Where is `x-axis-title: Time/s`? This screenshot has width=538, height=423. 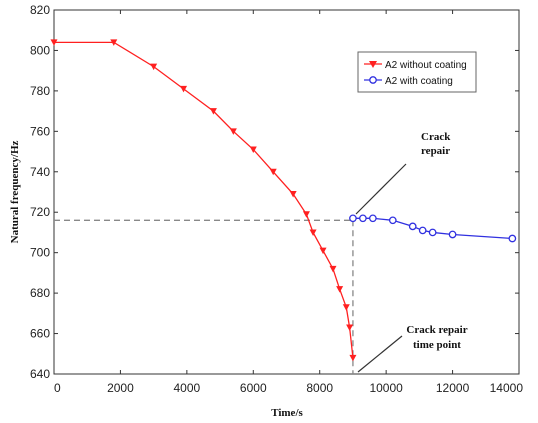 x-axis-title: Time/s is located at coordinates (287, 413).